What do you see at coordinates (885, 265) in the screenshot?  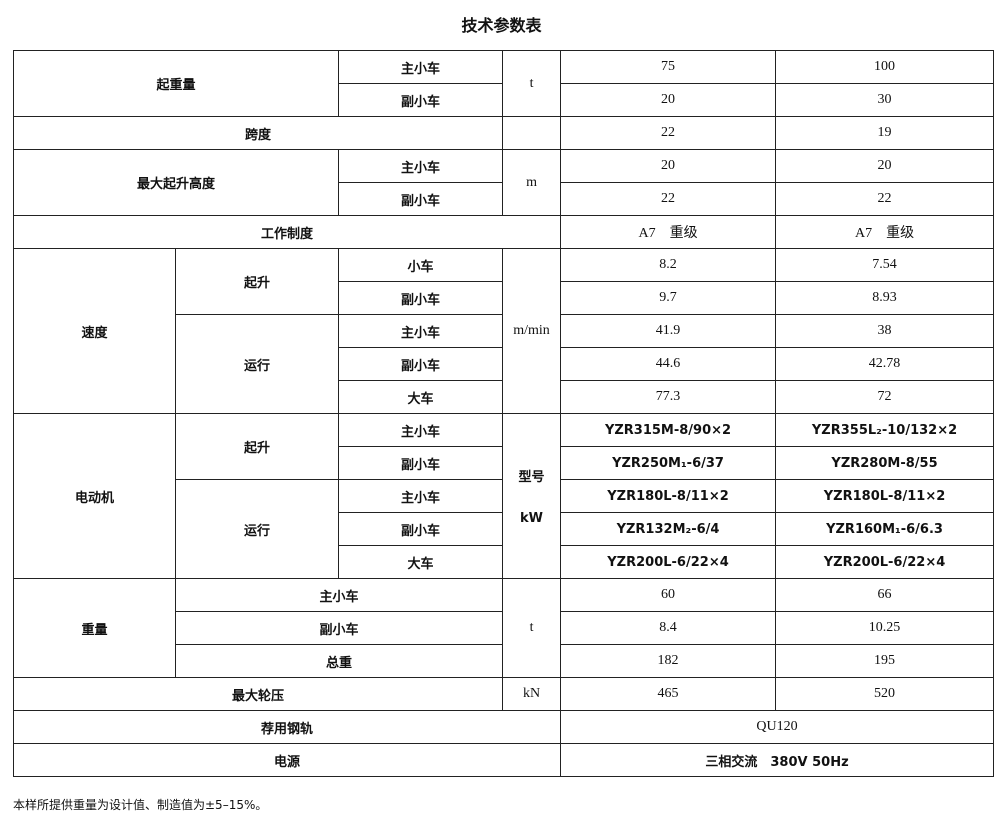 I see `value-cell: 7.54` at bounding box center [885, 265].